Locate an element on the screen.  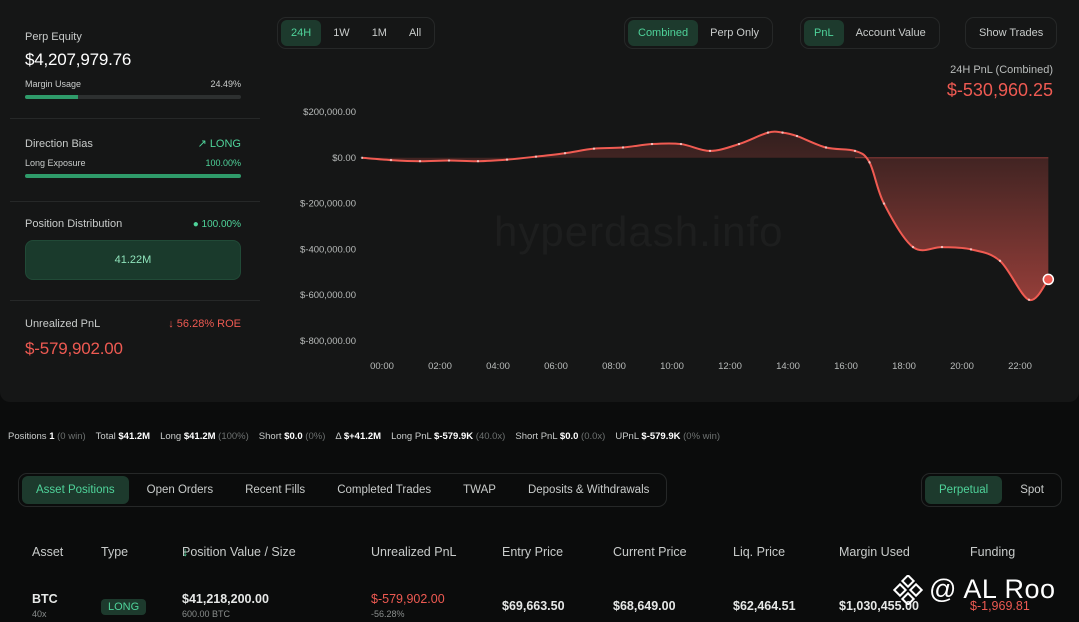
summary-long: Long $41.2M (100%) is located at coordinates (204, 436).